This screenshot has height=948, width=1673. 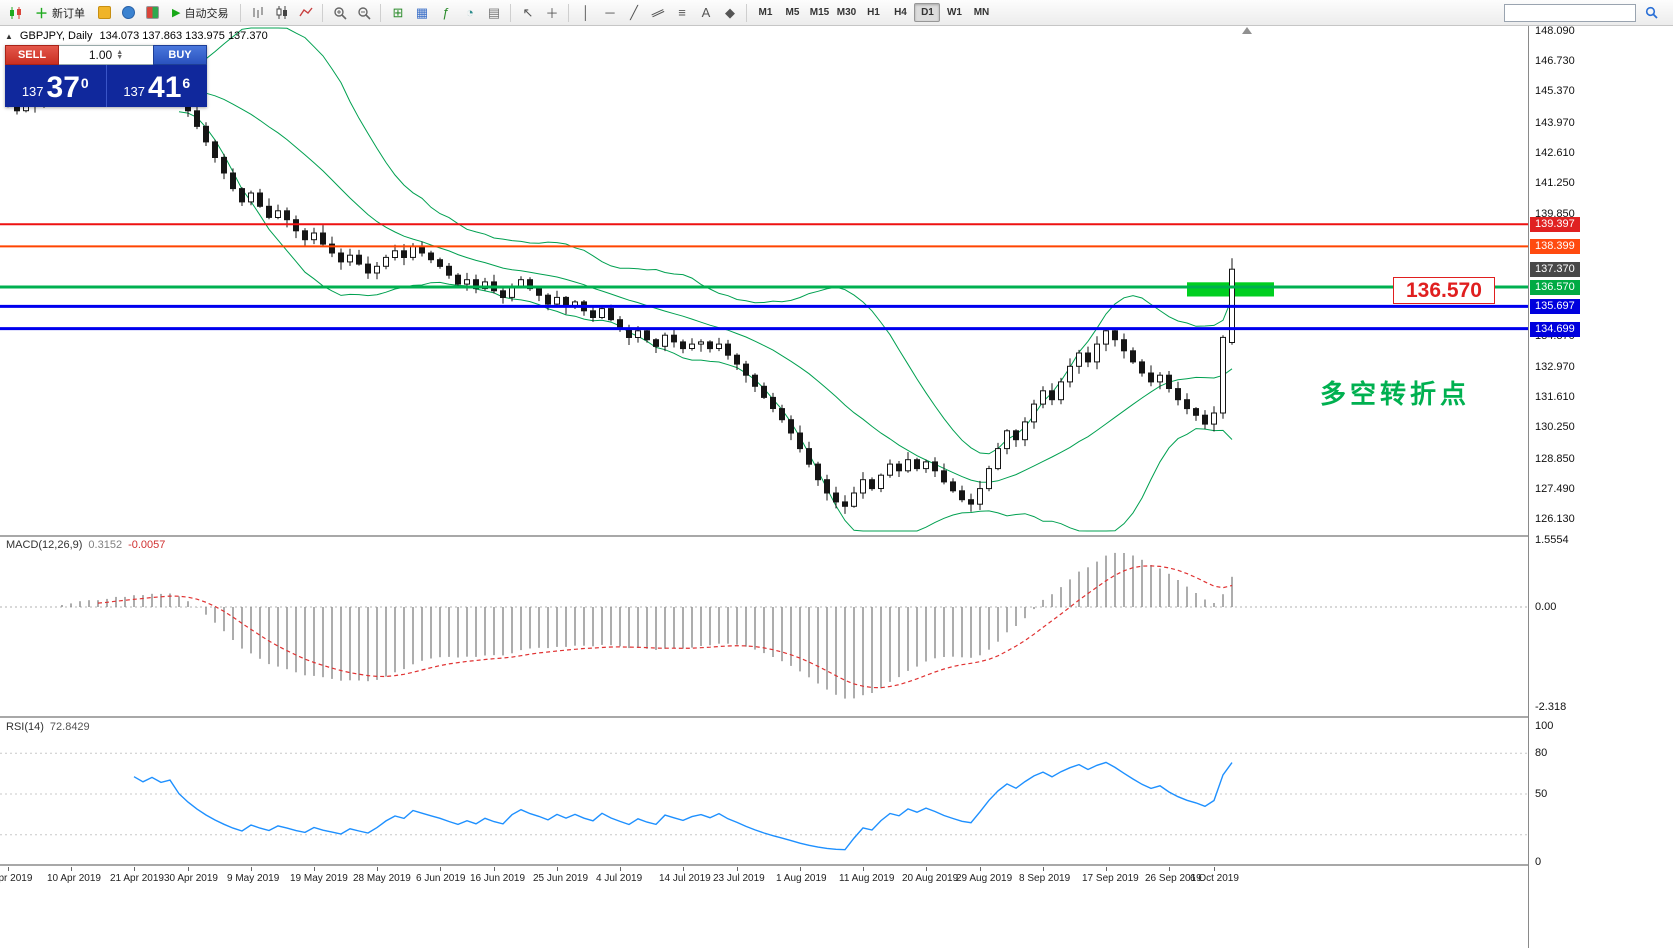 I want to click on zoom-out-icon, so click(x=363, y=13).